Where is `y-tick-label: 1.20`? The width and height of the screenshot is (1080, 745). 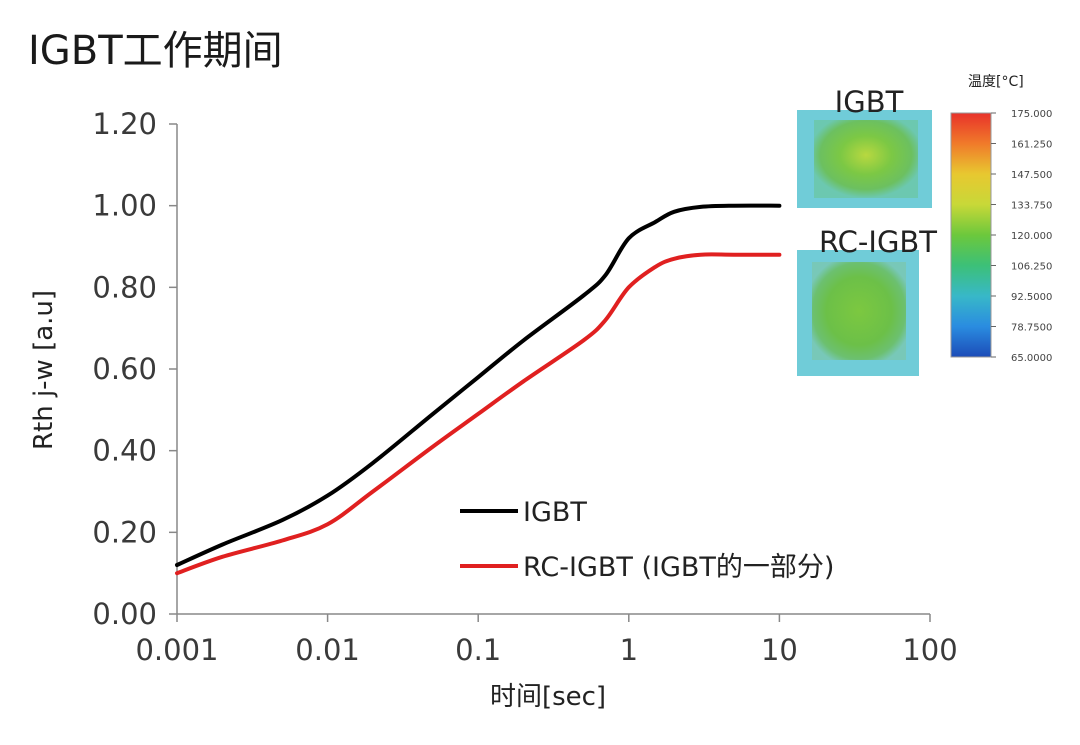 y-tick-label: 1.20 is located at coordinates (124, 124).